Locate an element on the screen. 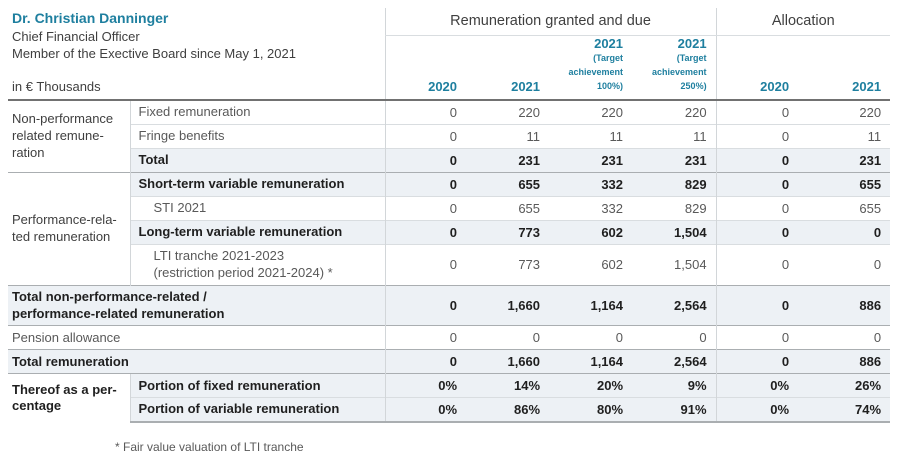  table-row-pension-allowance: Pension allowance 0 0 0 0 0 0 is located at coordinates (449, 337).